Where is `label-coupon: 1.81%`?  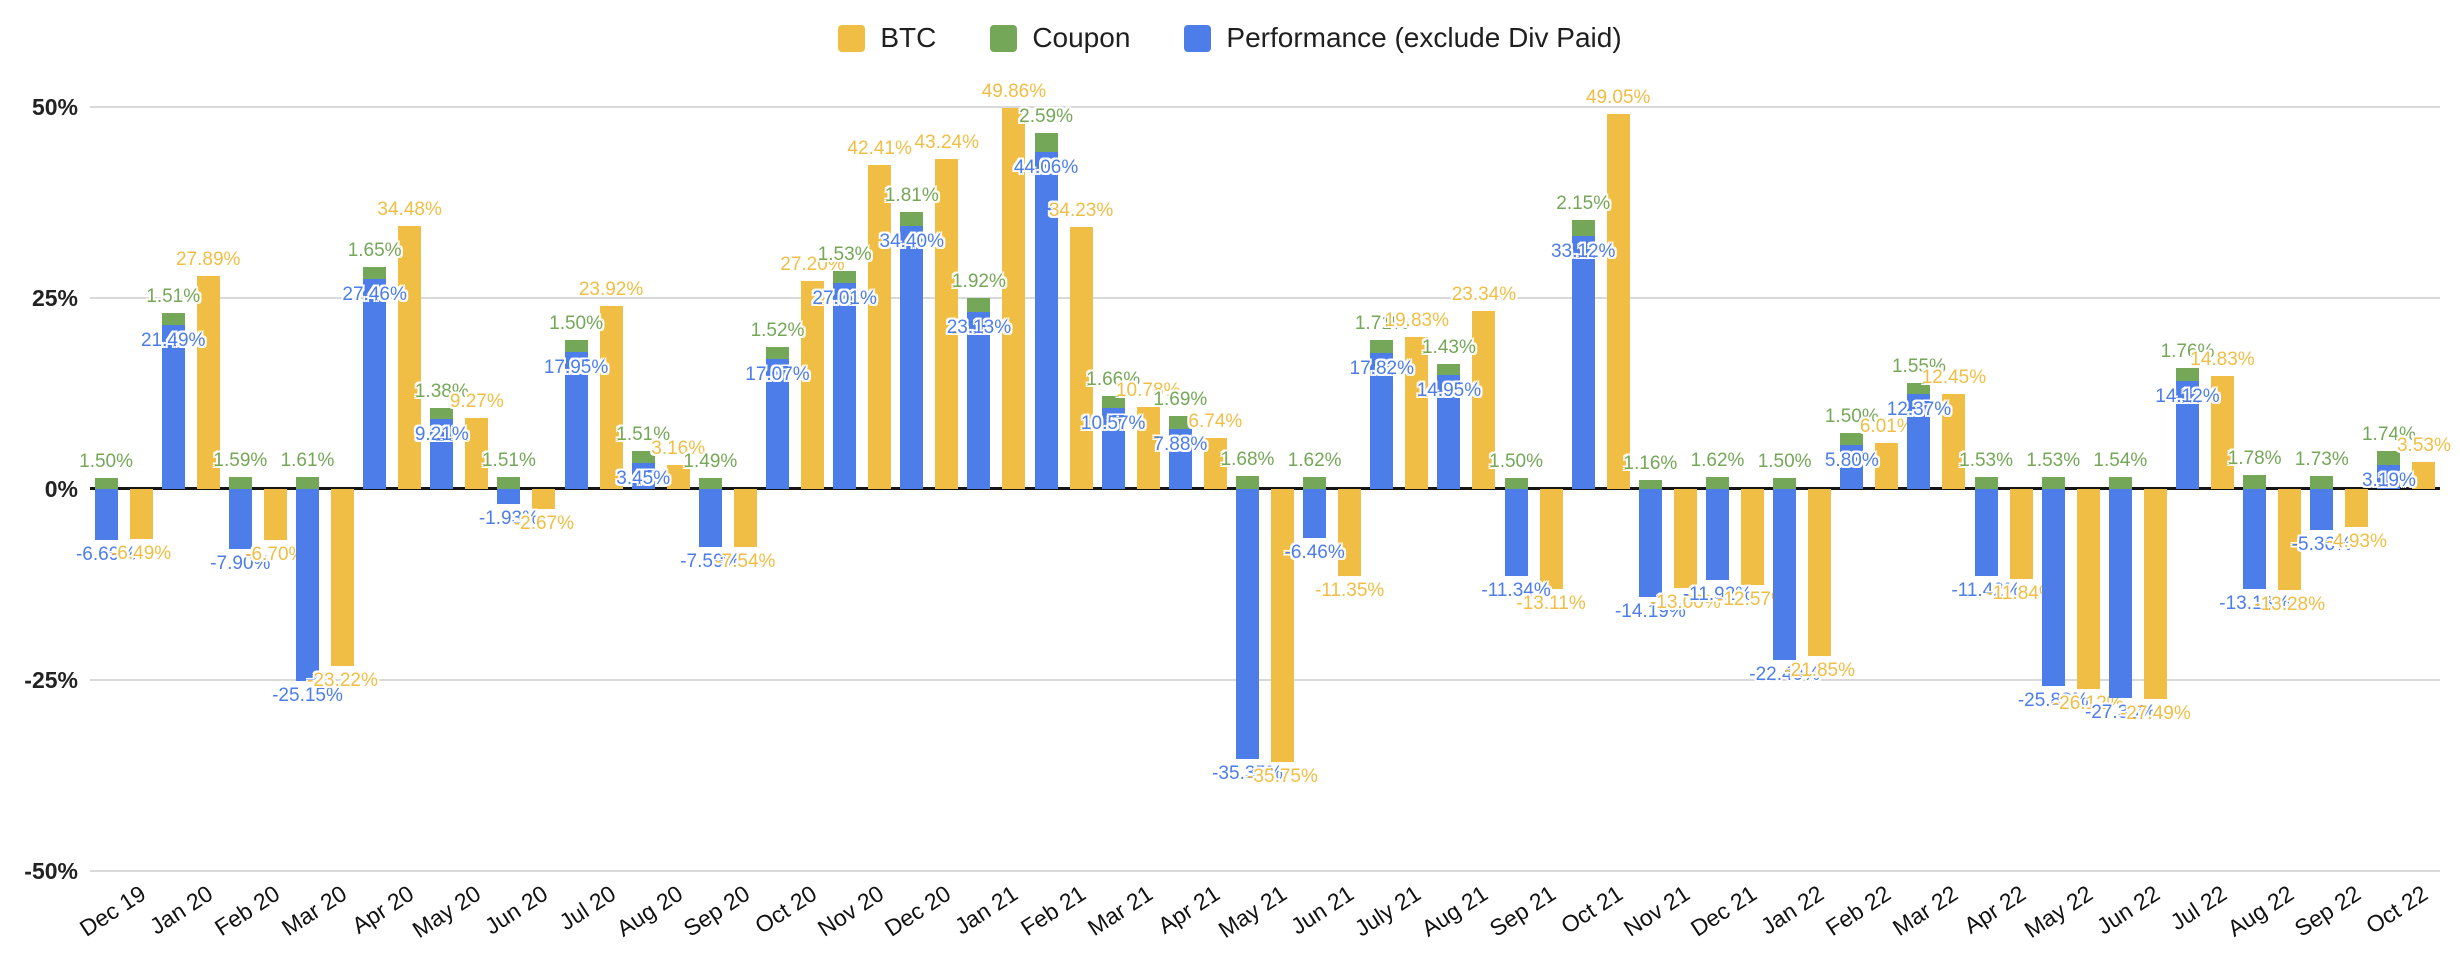
label-coupon: 1.81% is located at coordinates (911, 196).